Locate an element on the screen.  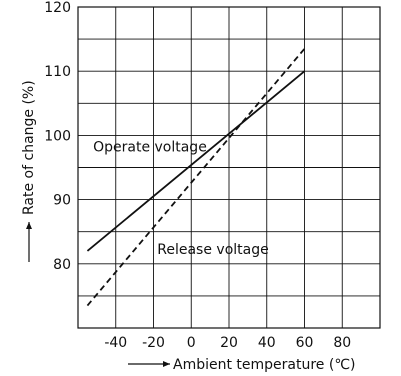
x-tick-label: 20 is located at coordinates (229, 343).